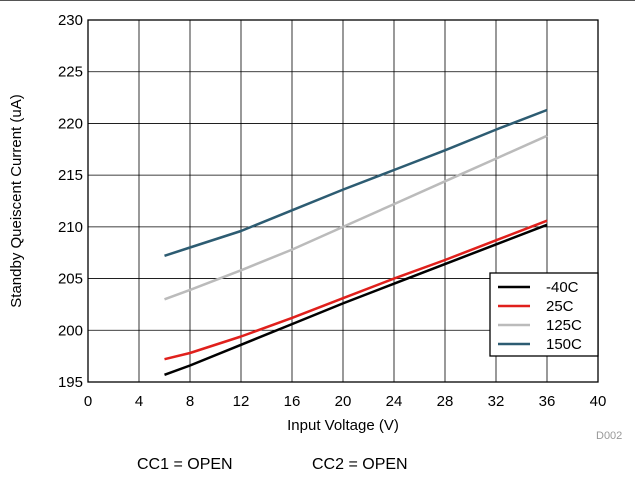  What do you see at coordinates (609, 436) in the screenshot?
I see `figure-id: D002` at bounding box center [609, 436].